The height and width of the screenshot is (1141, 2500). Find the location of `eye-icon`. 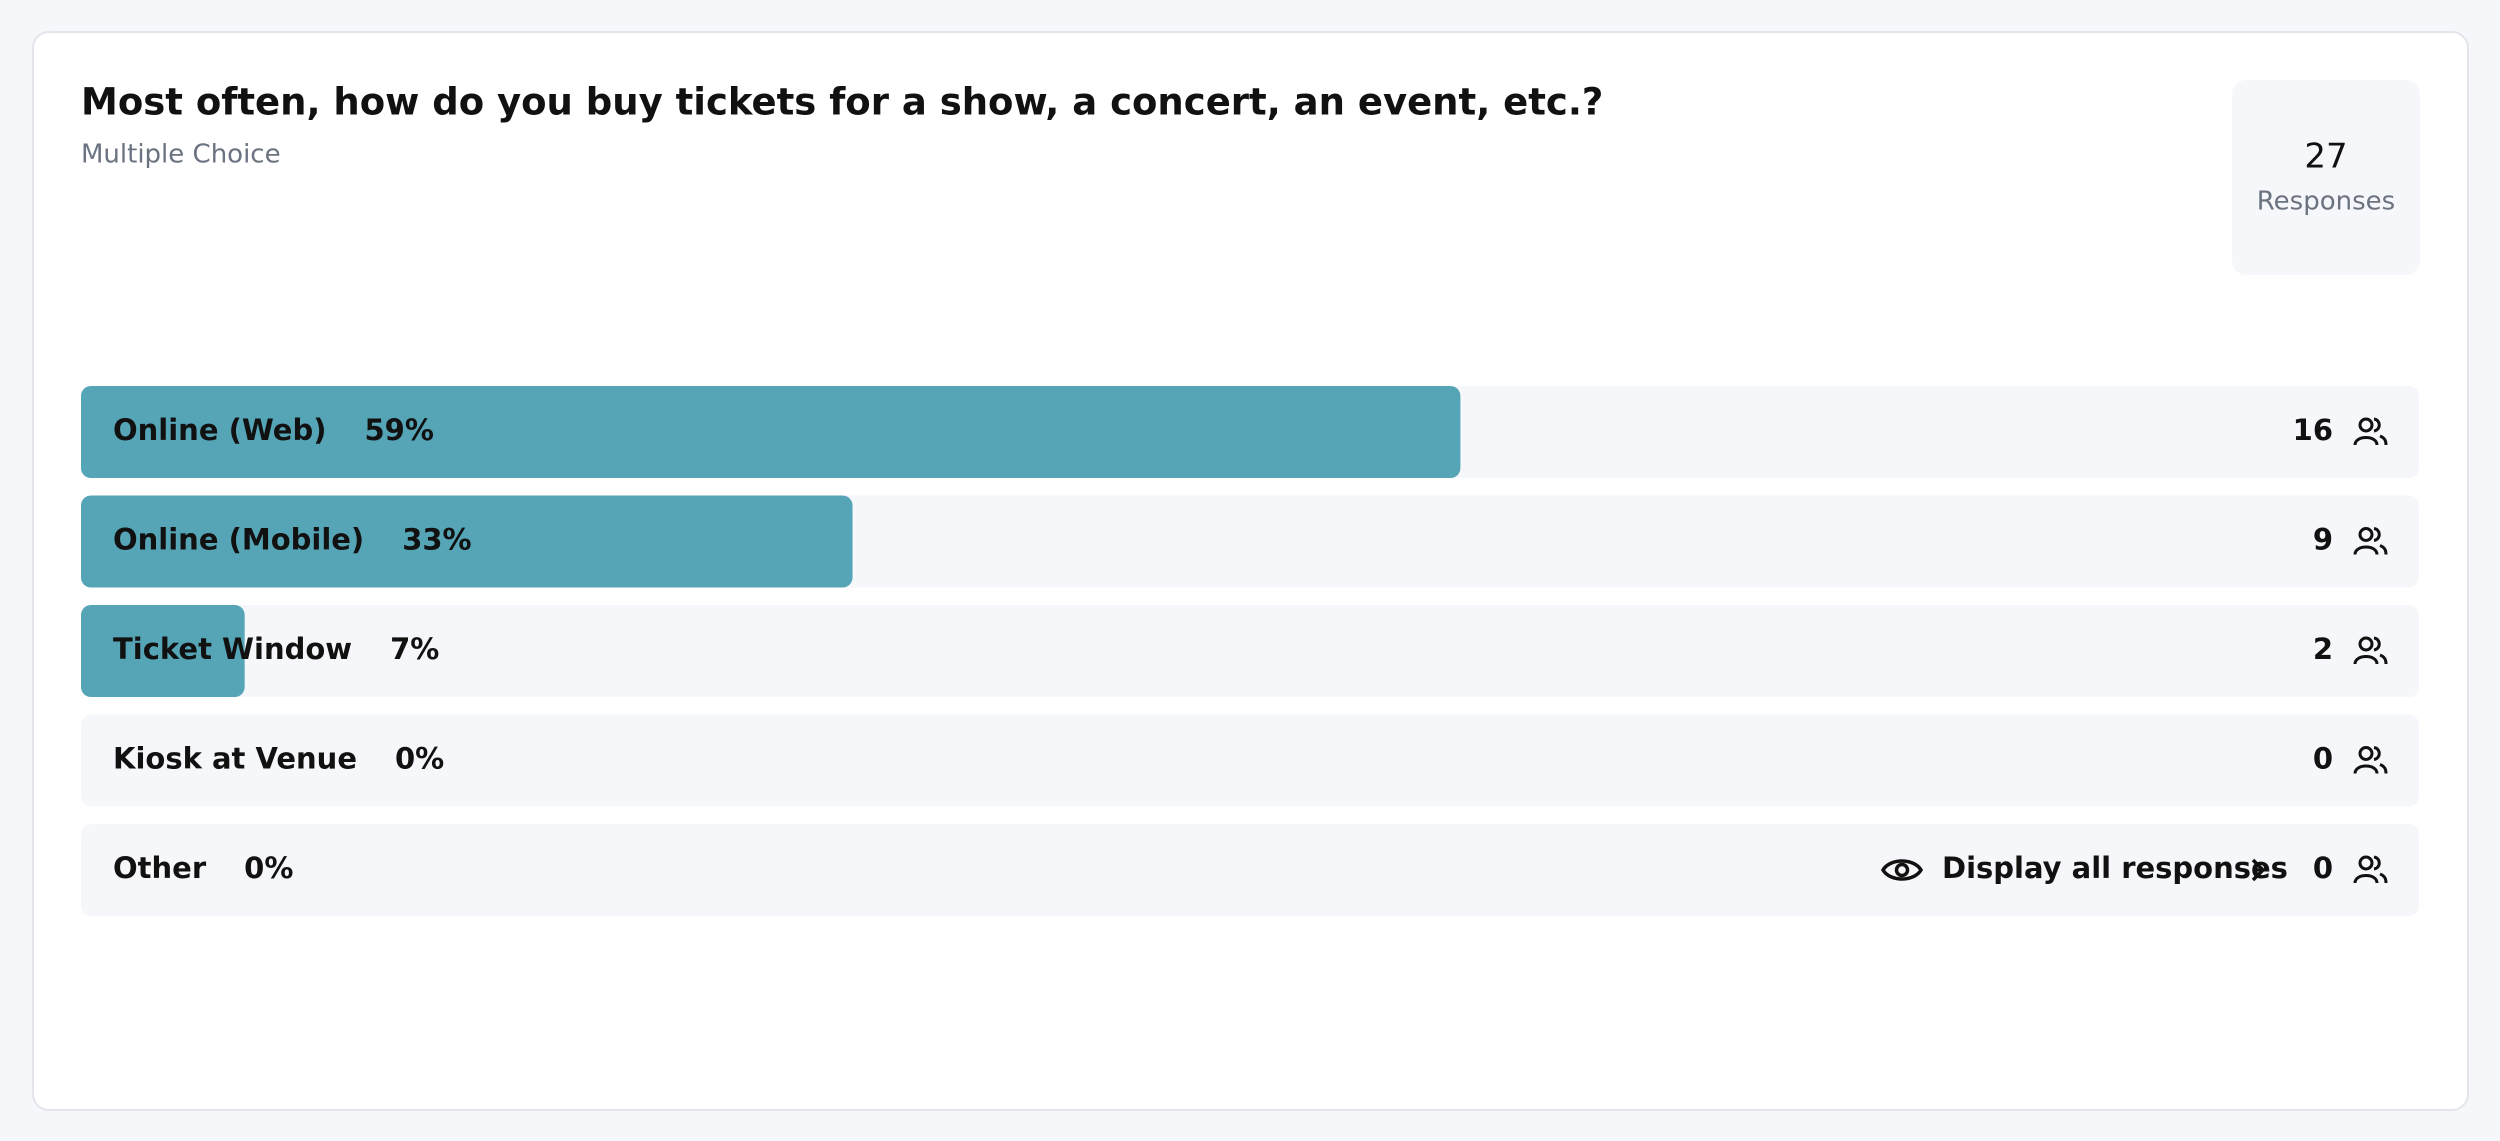

eye-icon is located at coordinates (1902, 870).